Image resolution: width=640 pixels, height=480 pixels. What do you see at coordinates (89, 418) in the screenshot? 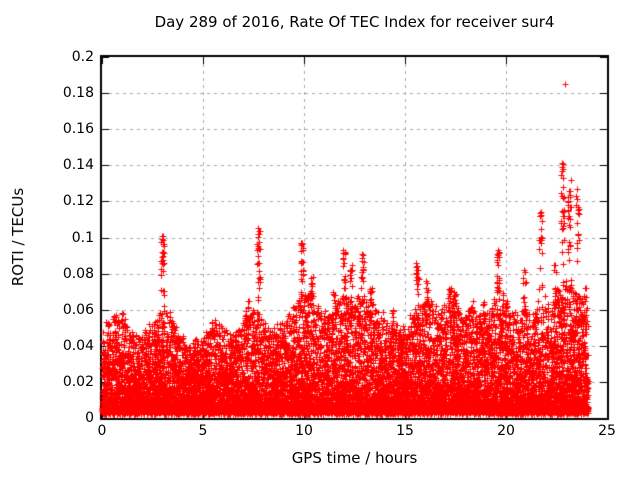
I see `y-tick-label-0: 0` at bounding box center [89, 418].